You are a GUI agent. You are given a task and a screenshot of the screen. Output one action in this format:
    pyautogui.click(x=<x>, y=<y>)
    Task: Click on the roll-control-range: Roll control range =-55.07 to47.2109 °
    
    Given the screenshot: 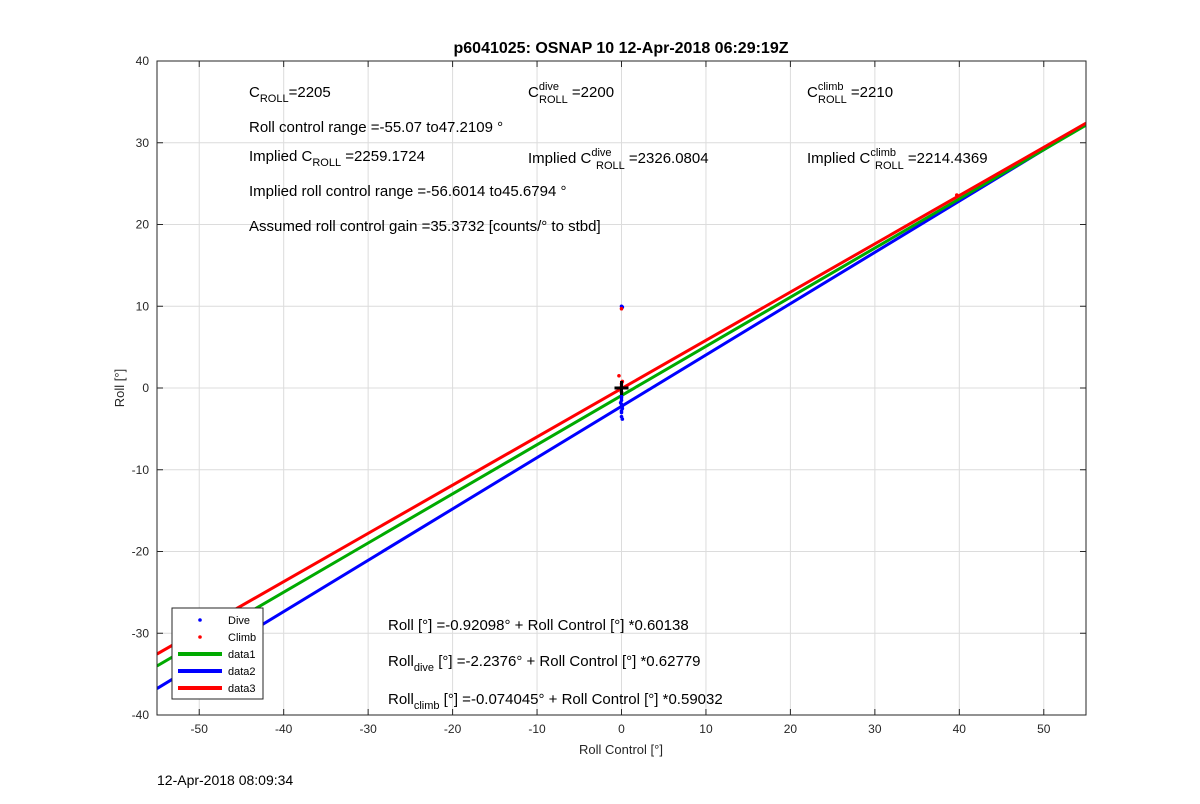 What is the action you would take?
    pyautogui.click(x=376, y=127)
    